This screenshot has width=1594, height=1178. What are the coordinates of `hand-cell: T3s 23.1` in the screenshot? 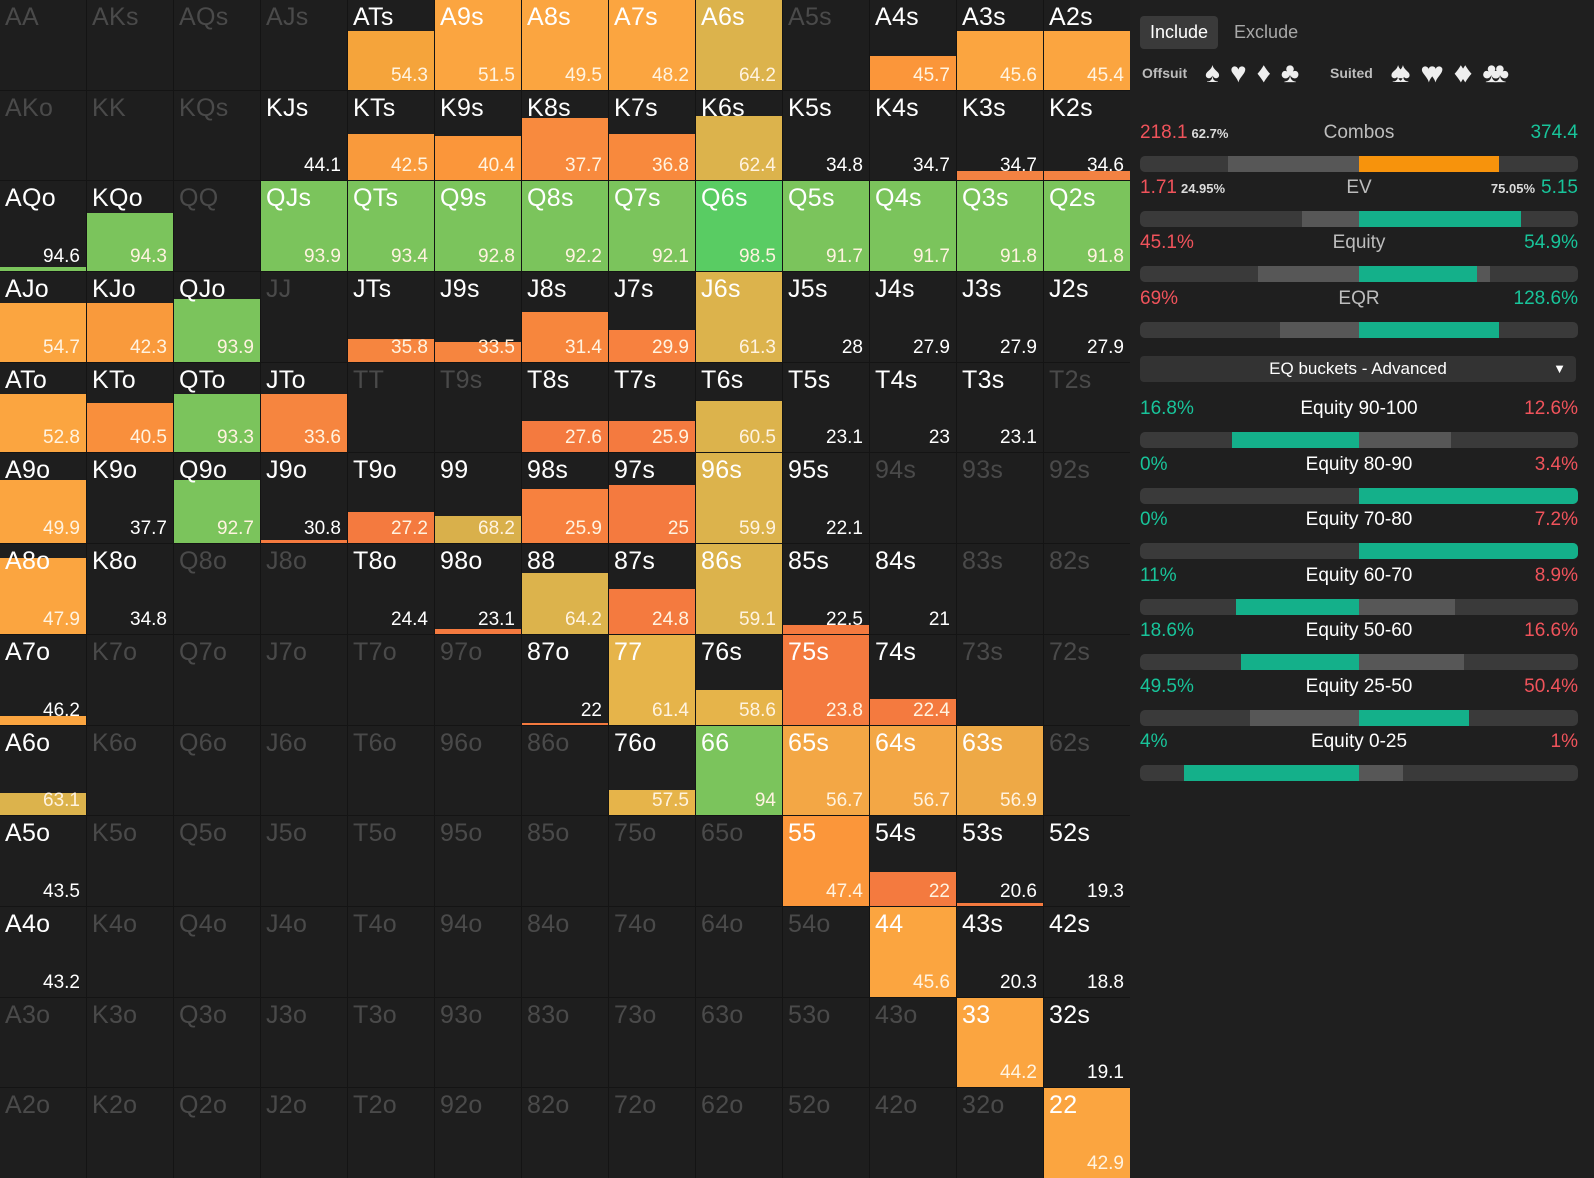 It's located at (1000, 407).